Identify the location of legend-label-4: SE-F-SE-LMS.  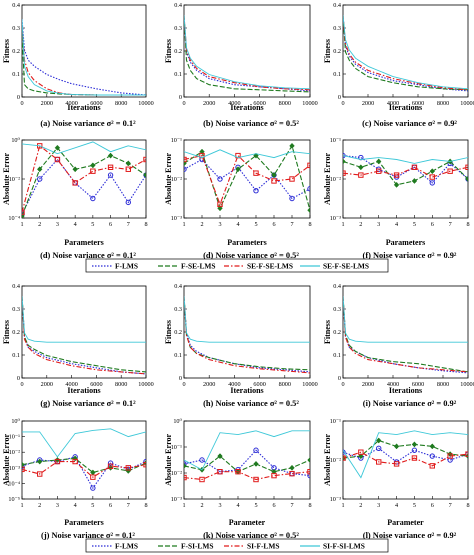
(346, 266).